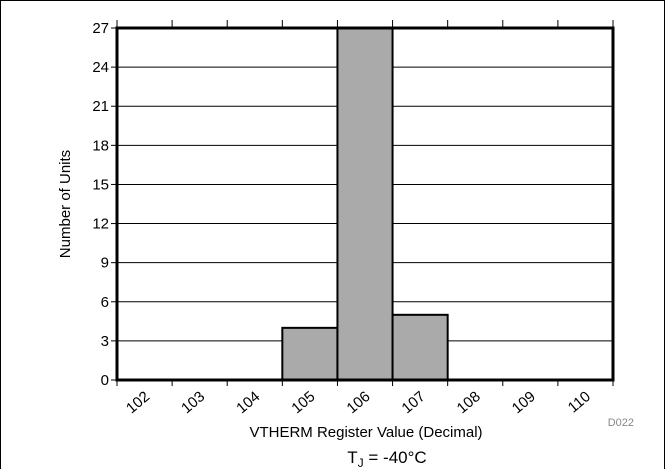 This screenshot has height=470, width=665. What do you see at coordinates (303, 402) in the screenshot?
I see `x-tick-label-105: 105` at bounding box center [303, 402].